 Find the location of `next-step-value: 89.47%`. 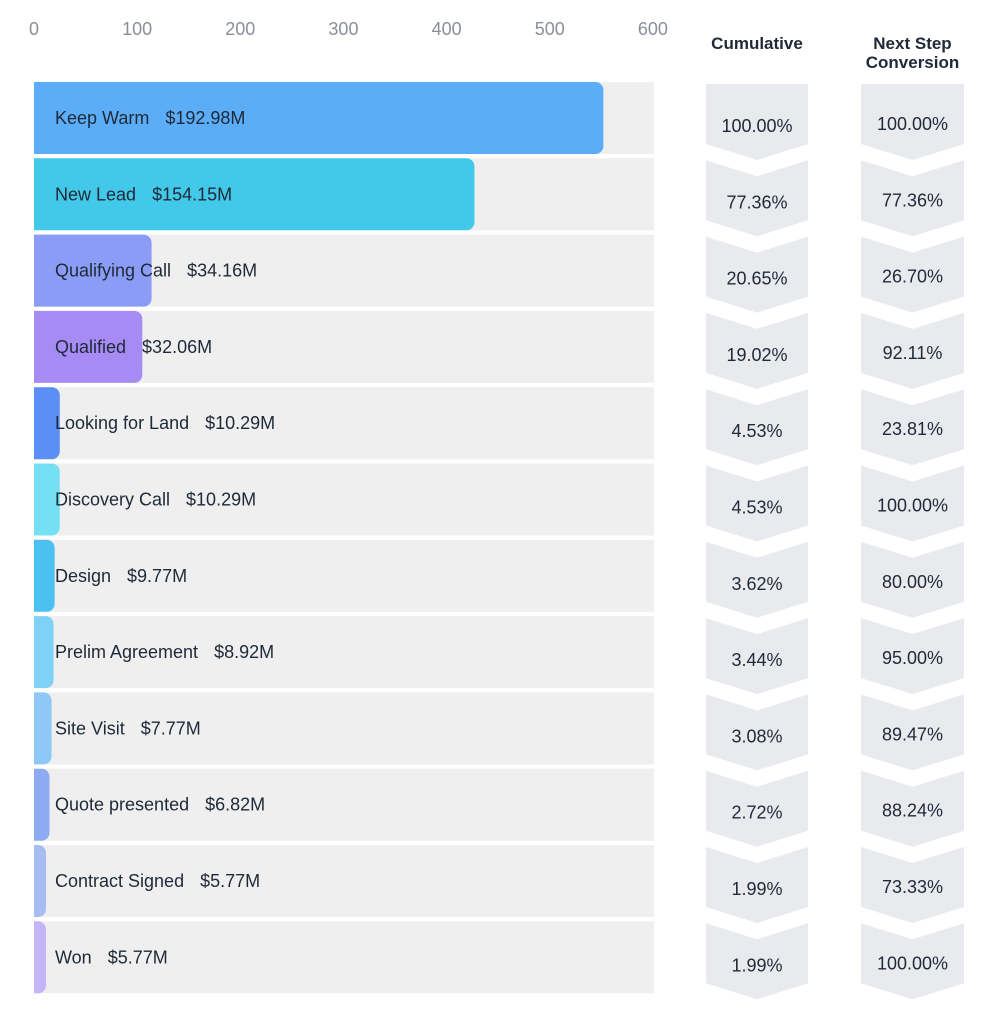

next-step-value: 89.47% is located at coordinates (912, 734).